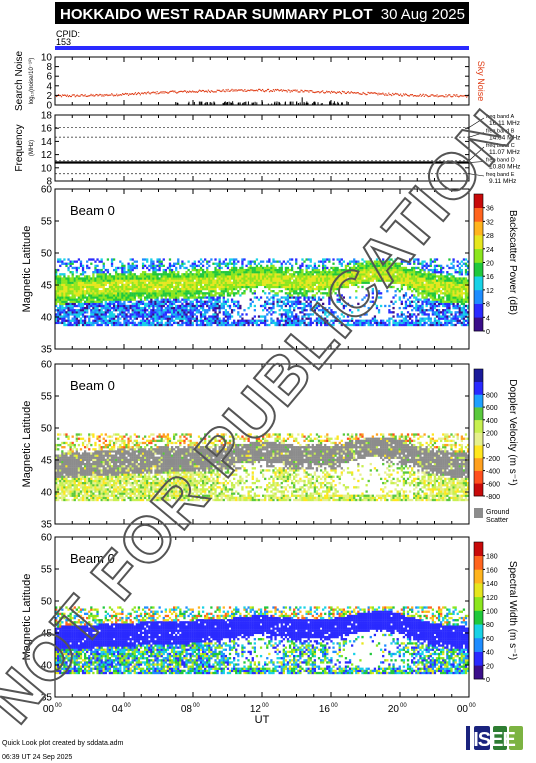 This screenshot has width=536, height=763. What do you see at coordinates (262, 292) in the screenshot?
I see `power-heatmap` at bounding box center [262, 292].